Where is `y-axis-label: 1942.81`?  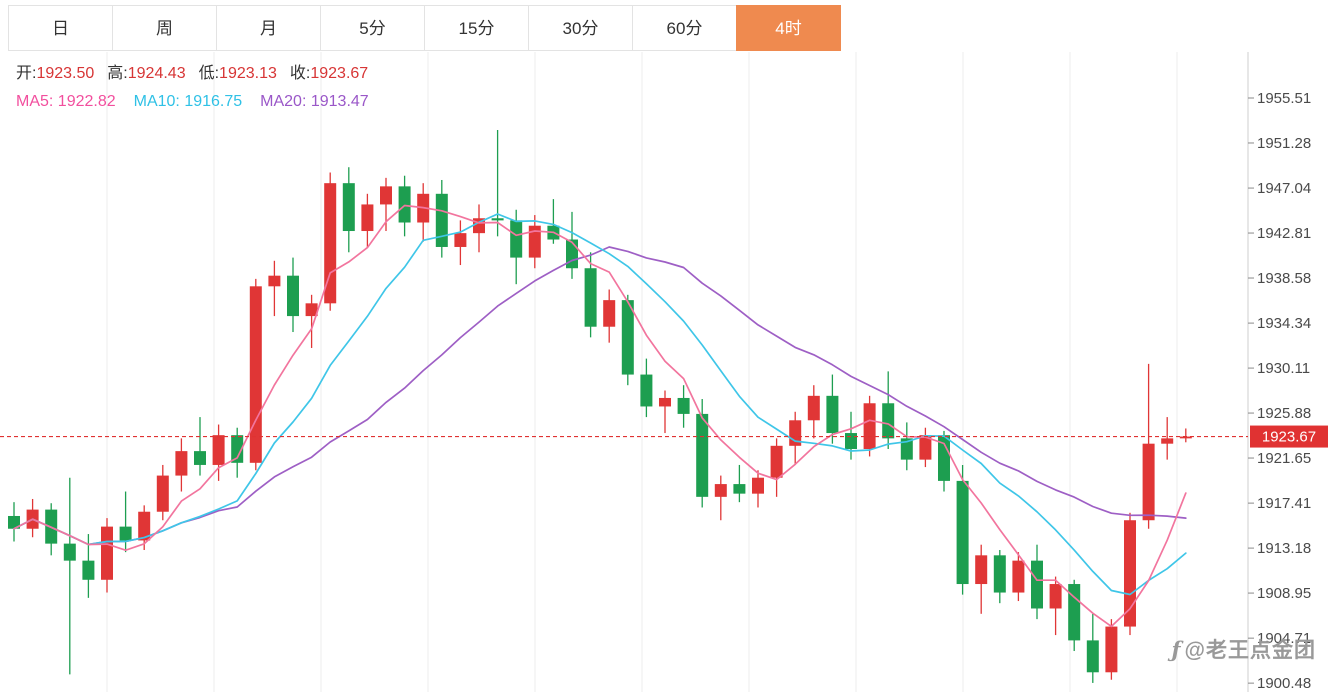
y-axis-label: 1942.81 is located at coordinates (1284, 233).